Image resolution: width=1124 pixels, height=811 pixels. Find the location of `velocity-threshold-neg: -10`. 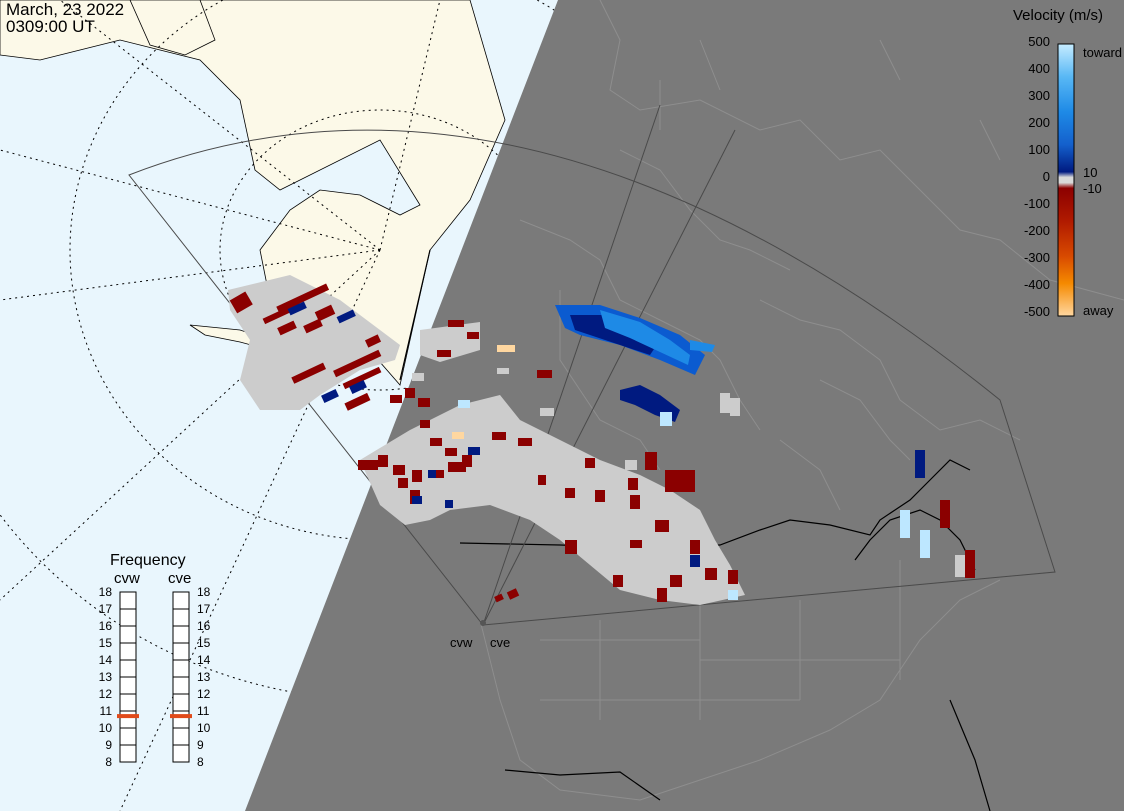

velocity-threshold-neg: -10 is located at coordinates (1092, 188).